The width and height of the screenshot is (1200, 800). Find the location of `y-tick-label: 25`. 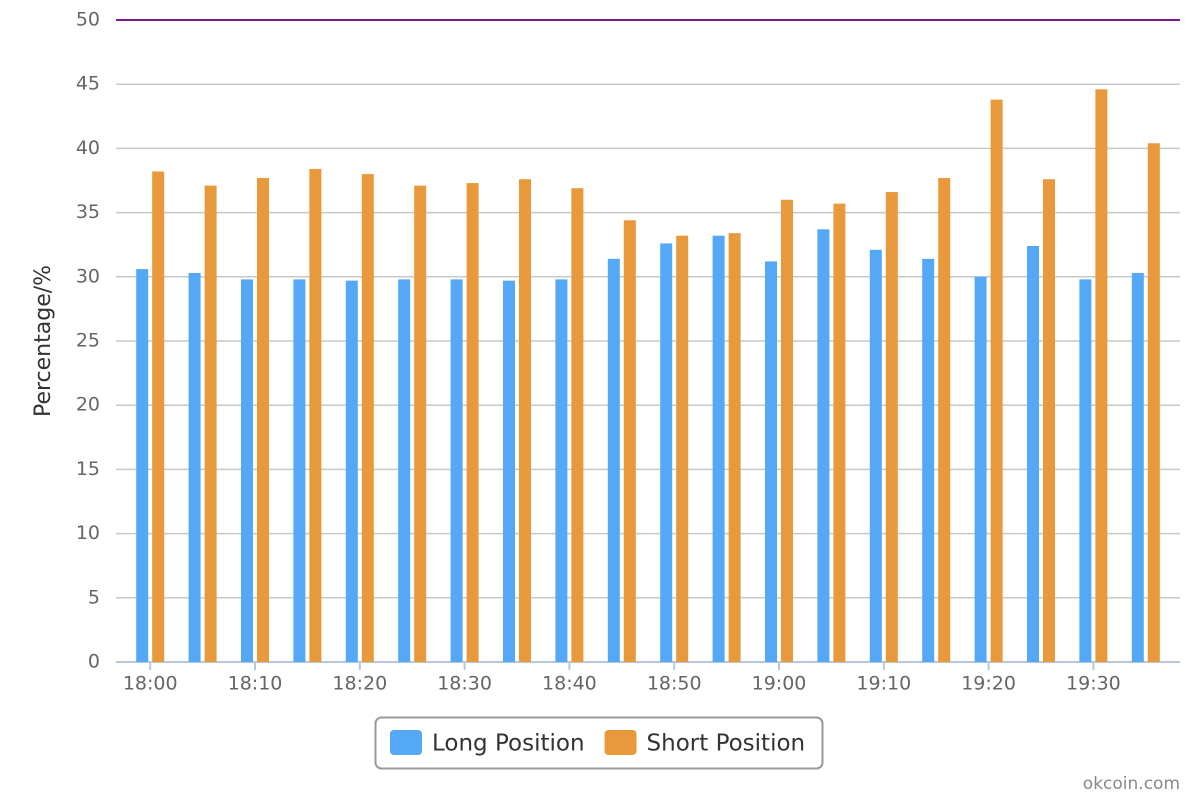

y-tick-label: 25 is located at coordinates (88, 341).